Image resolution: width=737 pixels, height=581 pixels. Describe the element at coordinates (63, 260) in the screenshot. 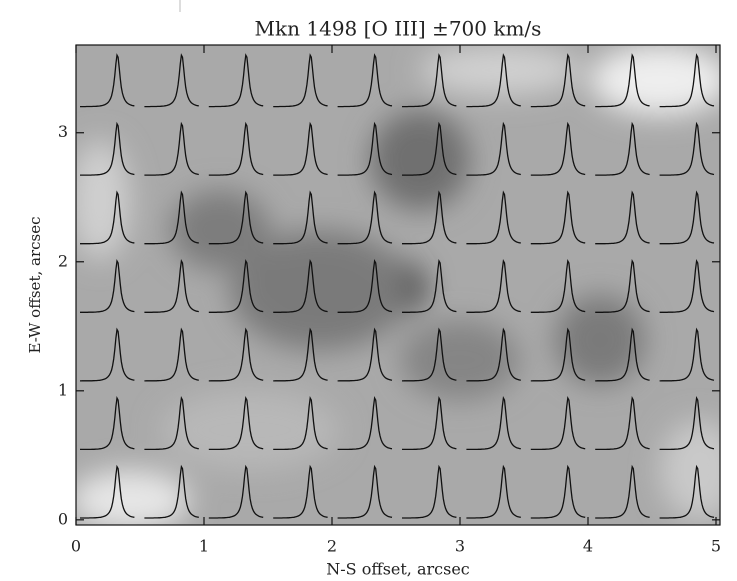

I see `y-tick-label: 2` at that location.